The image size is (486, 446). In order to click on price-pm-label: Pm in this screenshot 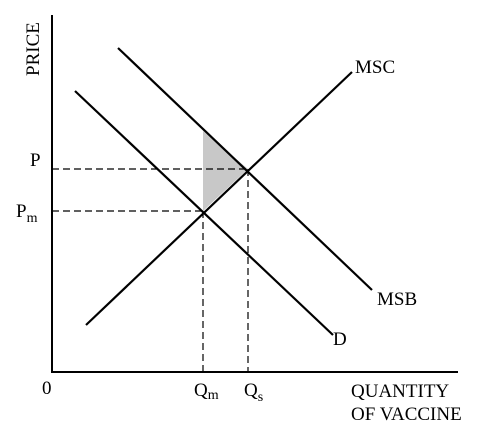, I will do `click(27, 213)`.